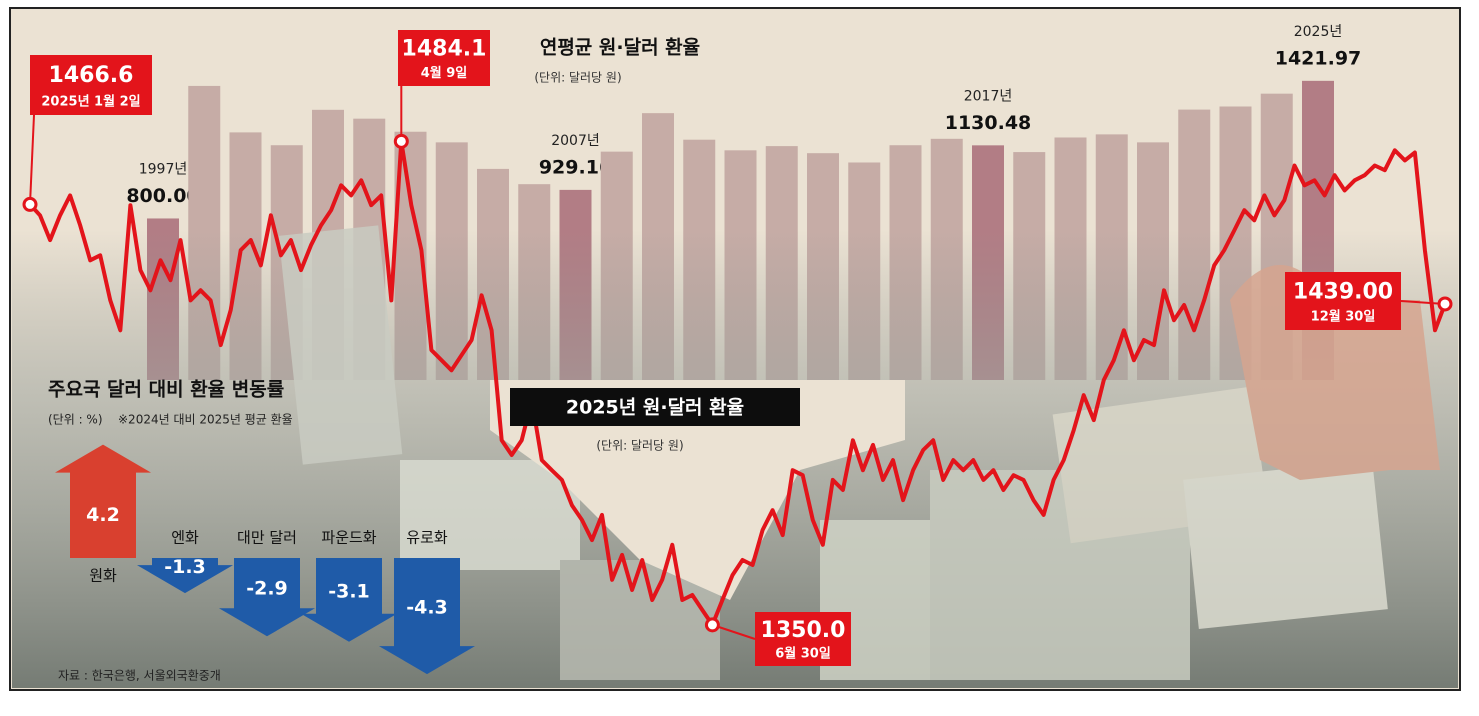 This screenshot has height=716, width=1479. I want to click on bar-value-label: 929.16, so click(575, 167).